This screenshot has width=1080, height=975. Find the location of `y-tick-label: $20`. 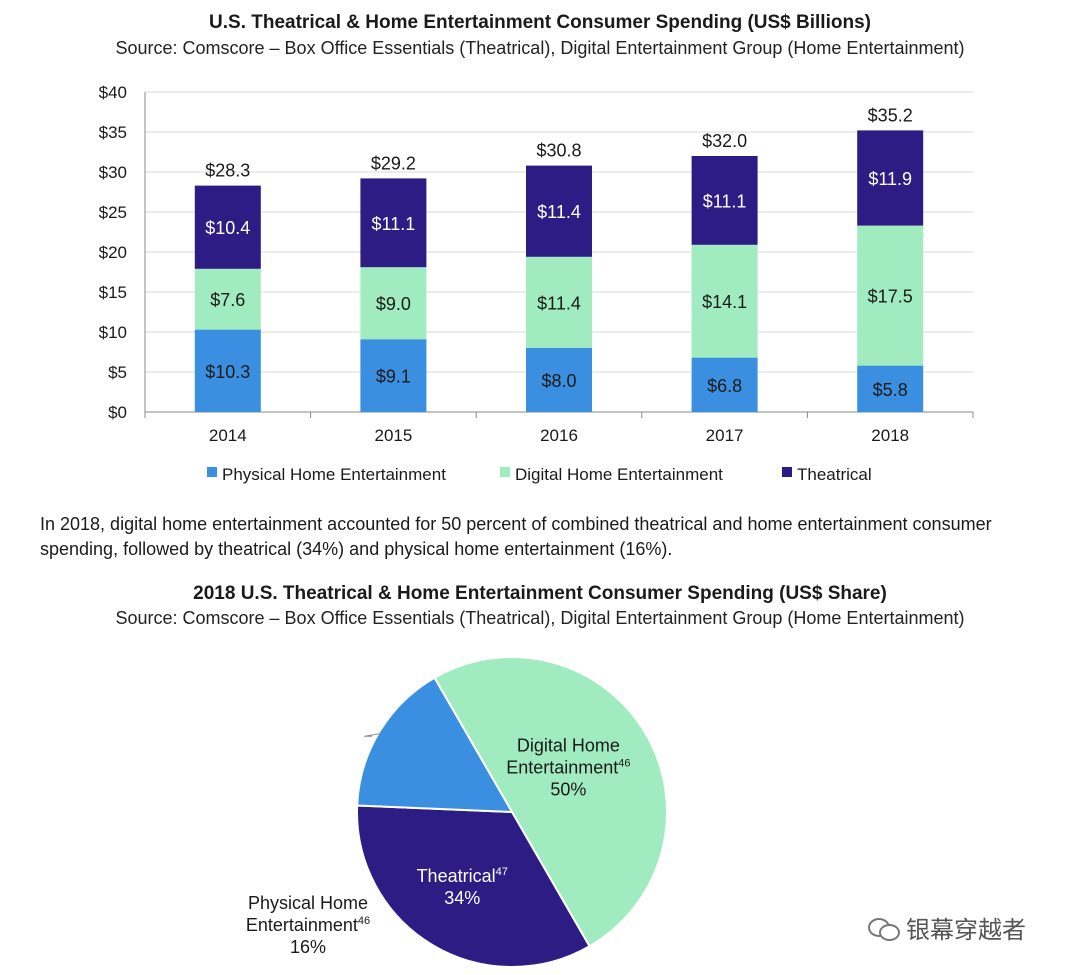

y-tick-label: $20 is located at coordinates (113, 252).